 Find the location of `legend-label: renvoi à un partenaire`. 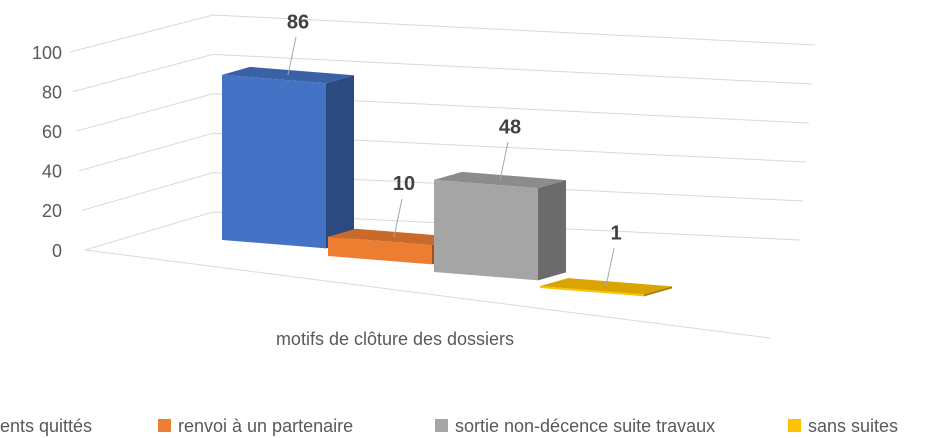

legend-label: renvoi à un partenaire is located at coordinates (265, 426).